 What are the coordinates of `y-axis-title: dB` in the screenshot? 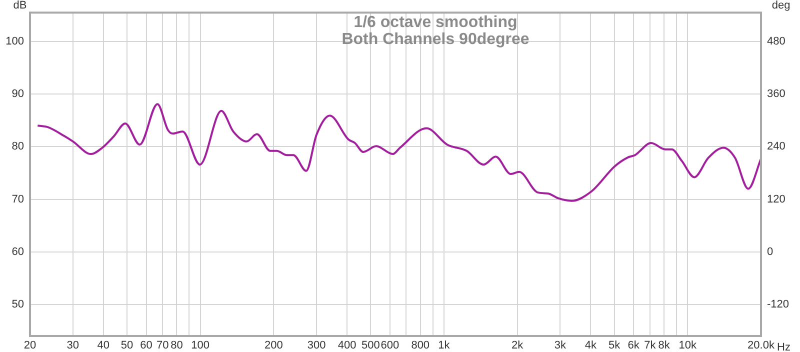 It's located at (20, 6).